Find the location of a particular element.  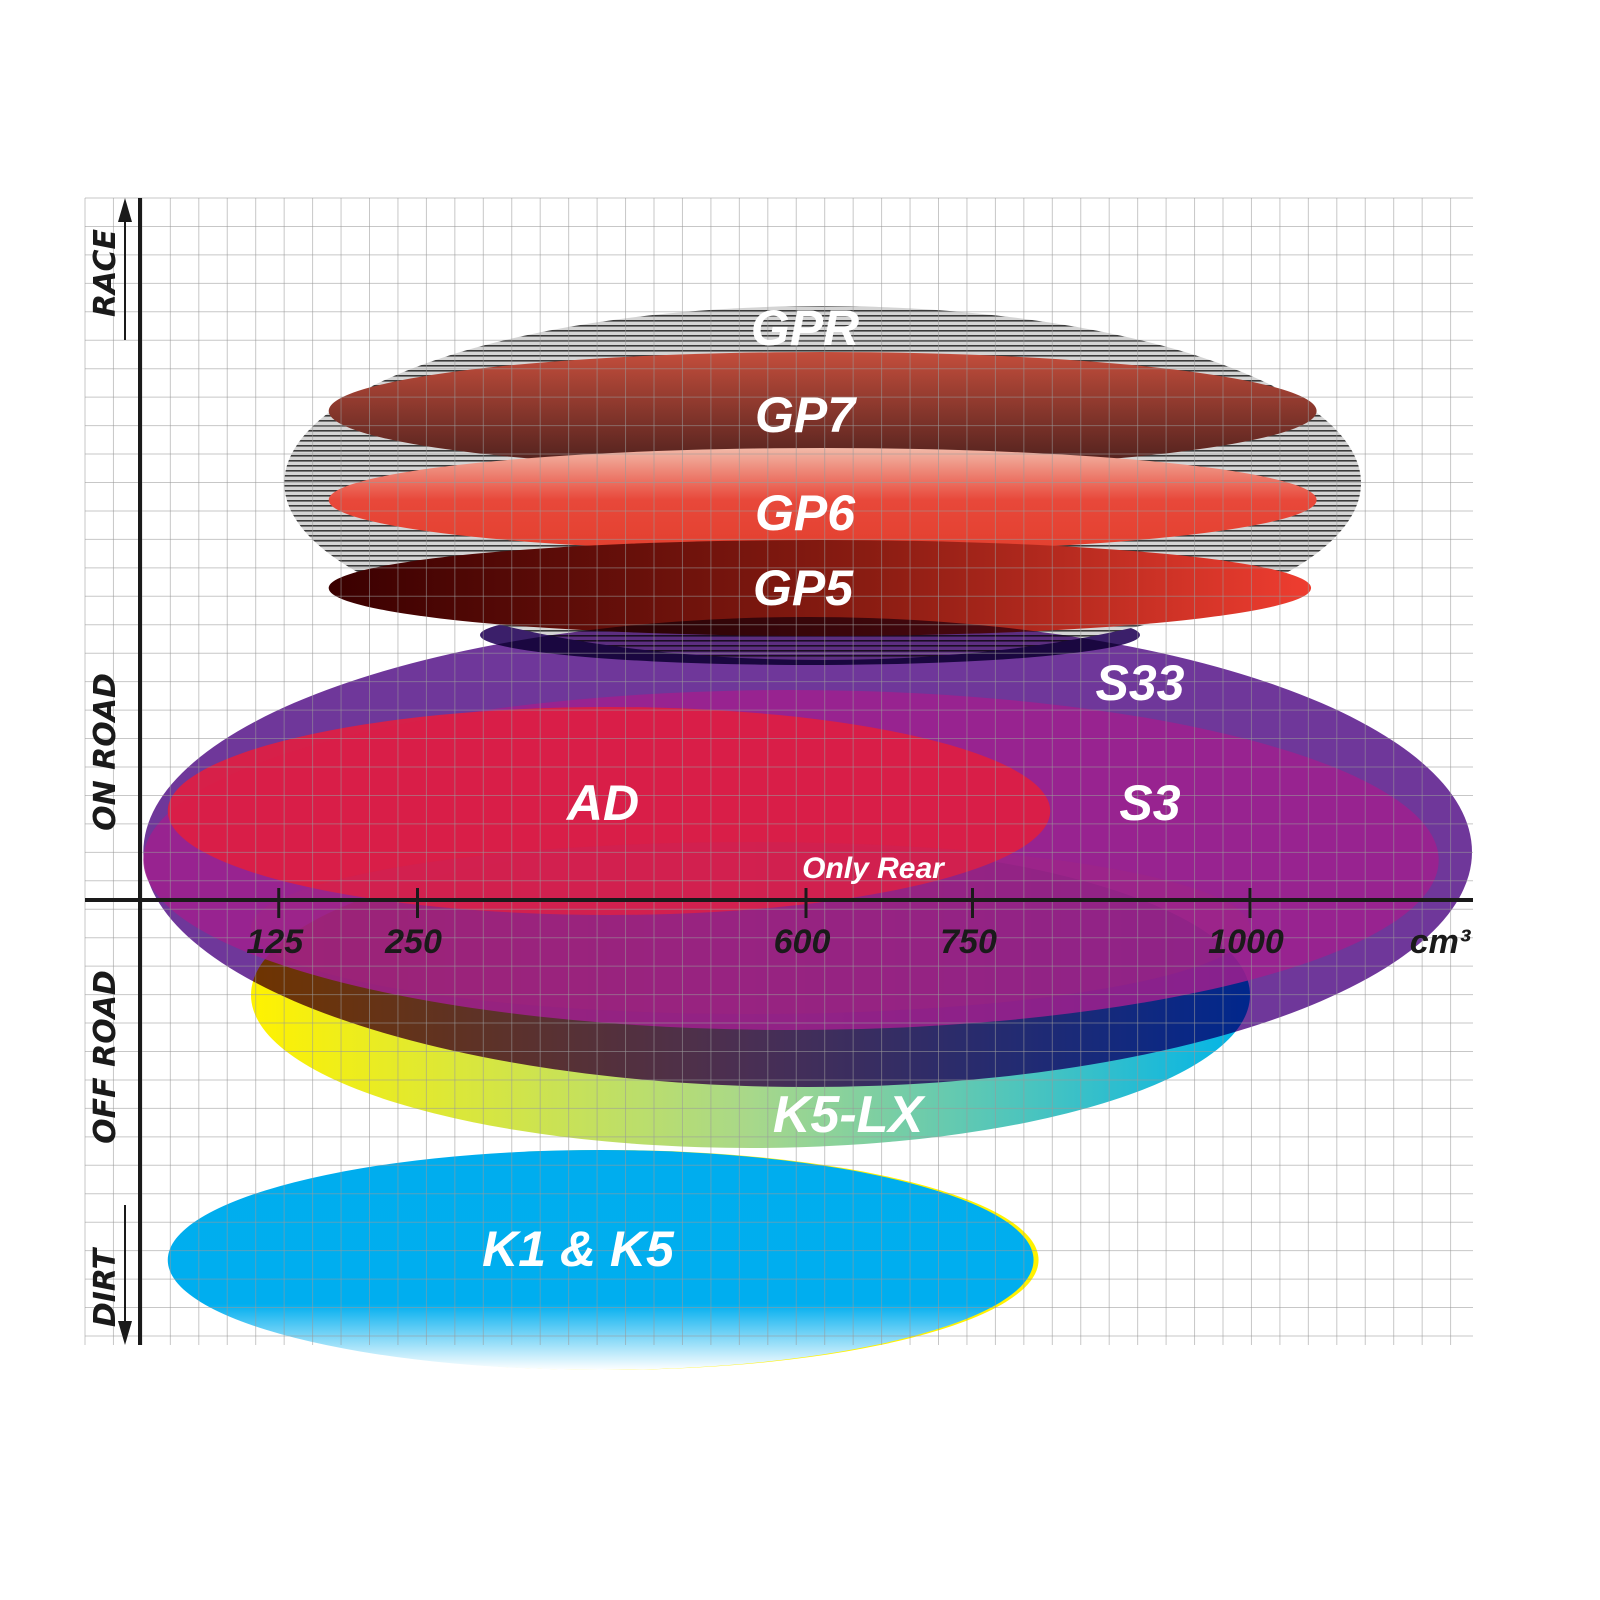

label-k5-lx: K5-LX is located at coordinates (850, 1115).